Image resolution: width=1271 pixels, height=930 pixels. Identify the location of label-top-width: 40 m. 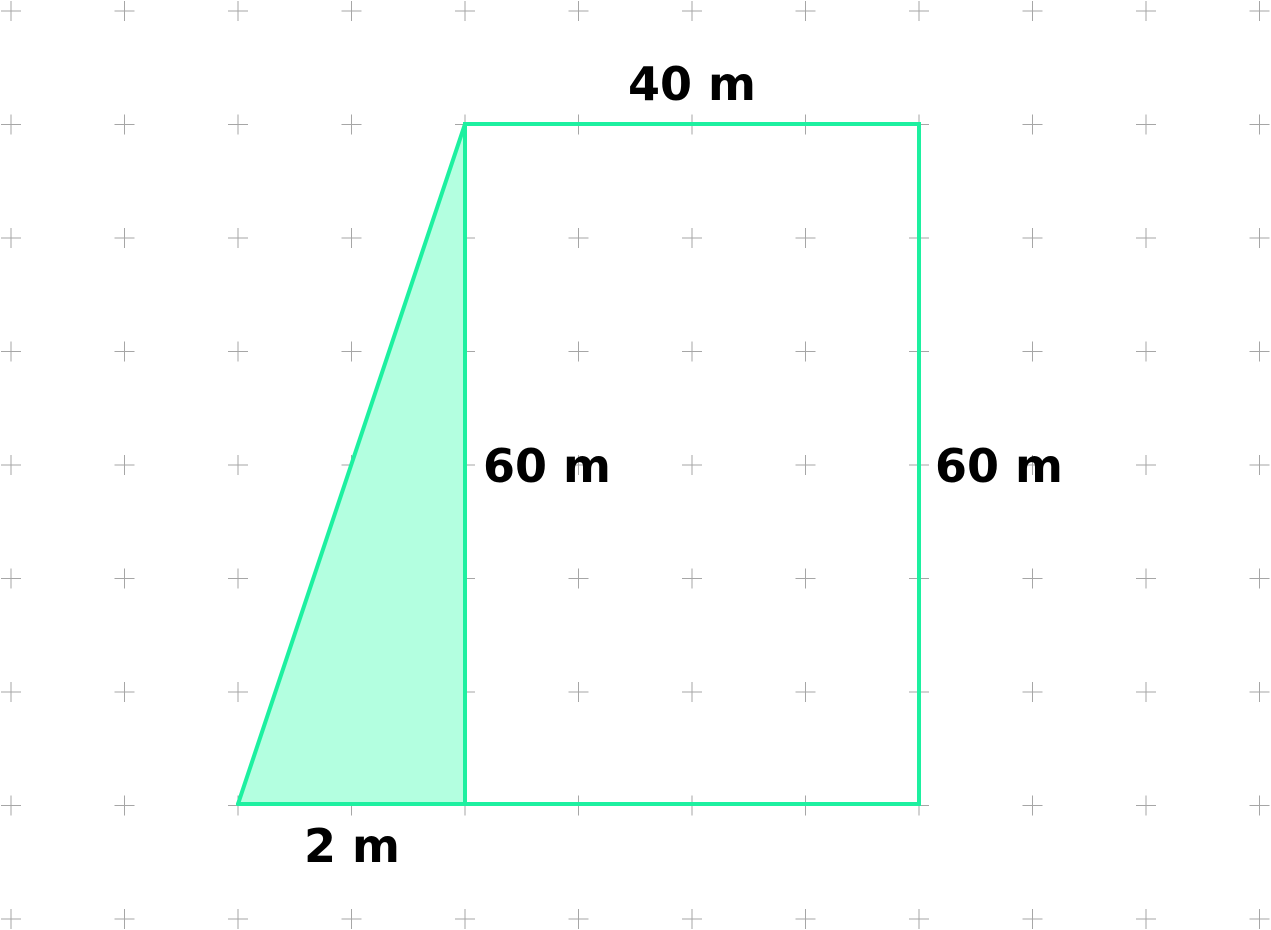
(692, 84).